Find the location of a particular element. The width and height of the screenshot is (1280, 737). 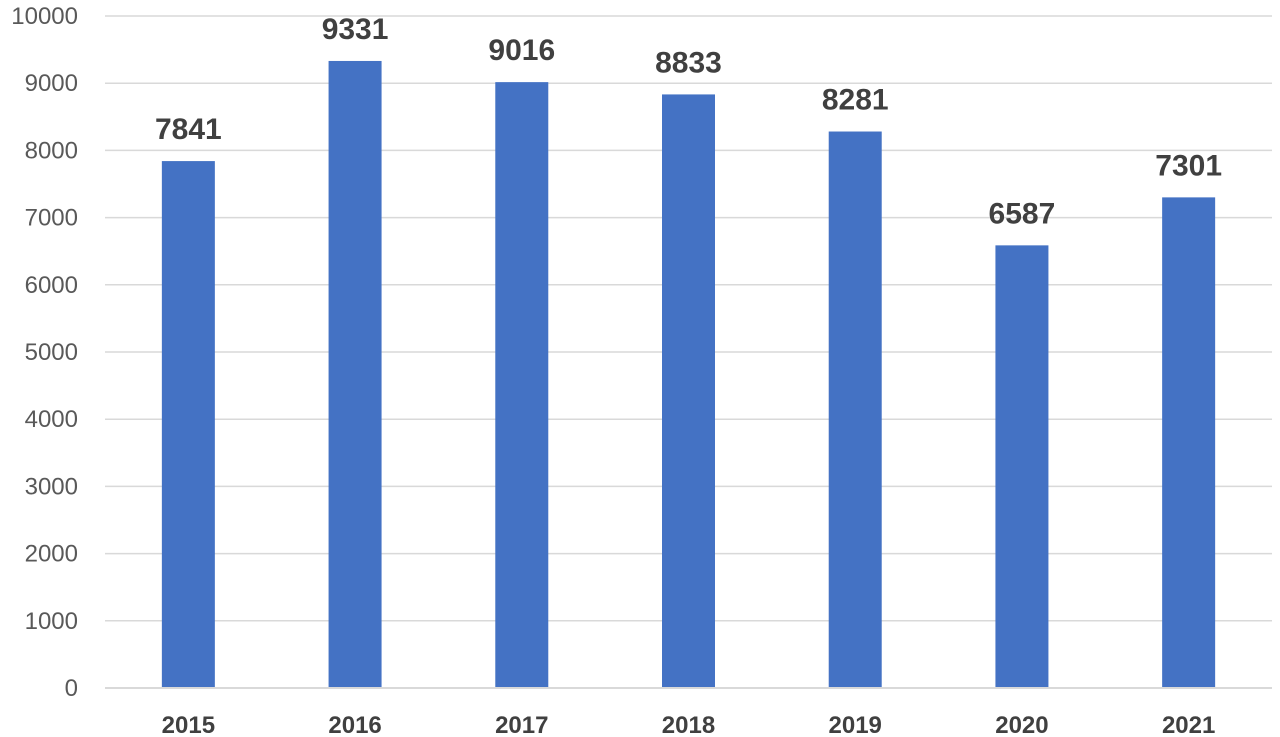

x-tick-label: 2021 is located at coordinates (1188, 724).